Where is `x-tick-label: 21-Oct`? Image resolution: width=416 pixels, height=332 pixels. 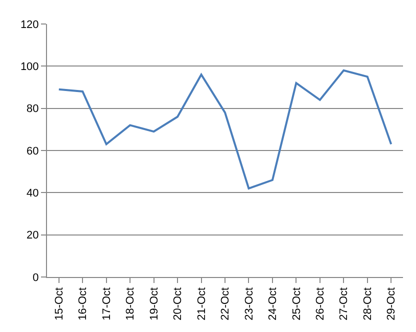
x-tick-label: 21-Oct is located at coordinates (202, 303).